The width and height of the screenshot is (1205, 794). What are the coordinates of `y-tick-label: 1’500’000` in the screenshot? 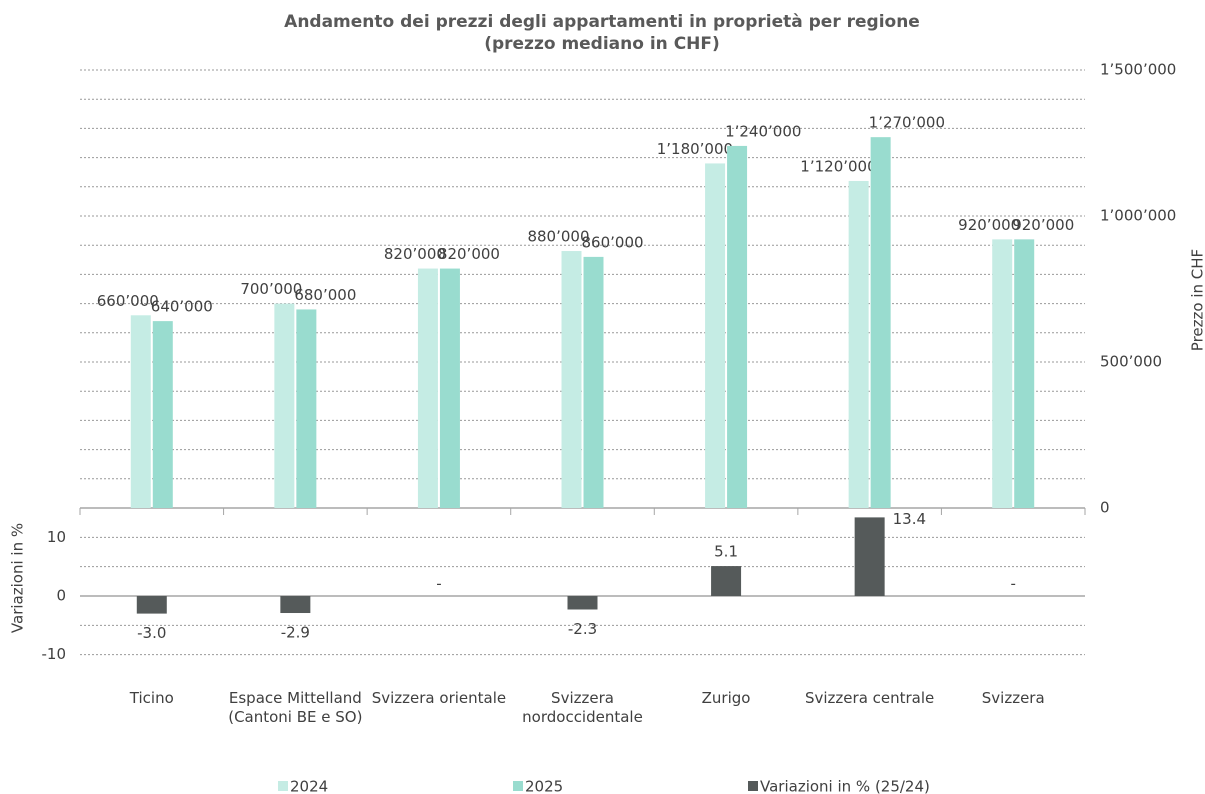 It's located at (1138, 70).